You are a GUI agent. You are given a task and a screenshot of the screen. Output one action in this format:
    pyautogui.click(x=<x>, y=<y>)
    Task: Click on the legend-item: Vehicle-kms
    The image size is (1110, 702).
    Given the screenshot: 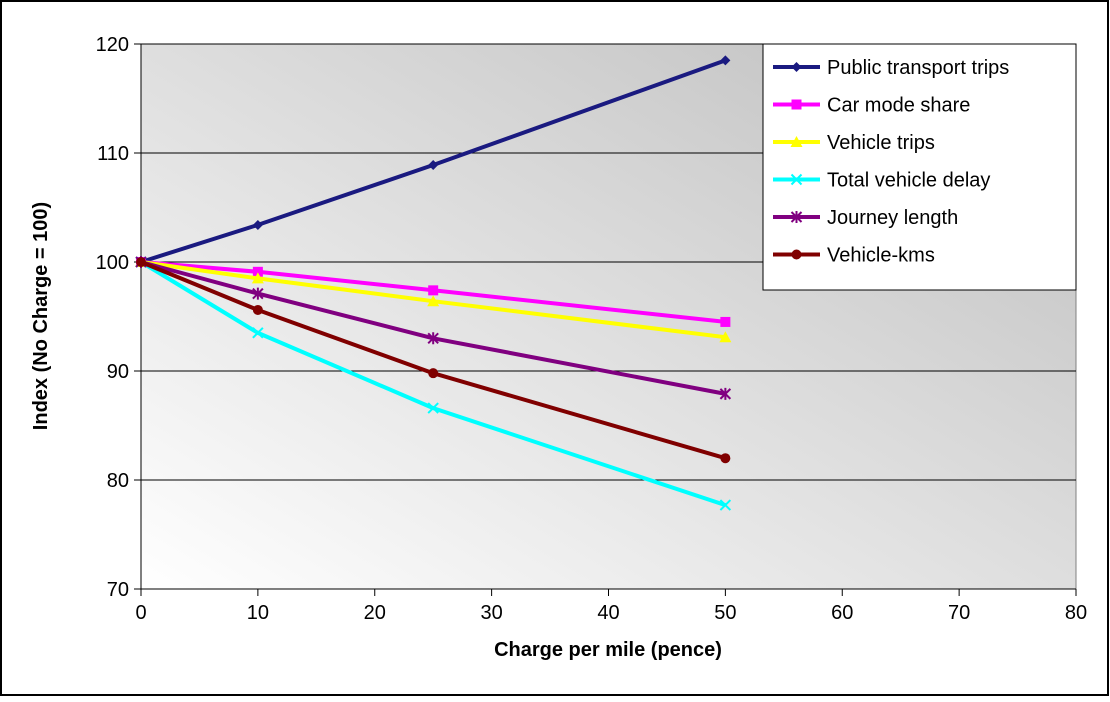 What is the action you would take?
    pyautogui.click(x=854, y=256)
    